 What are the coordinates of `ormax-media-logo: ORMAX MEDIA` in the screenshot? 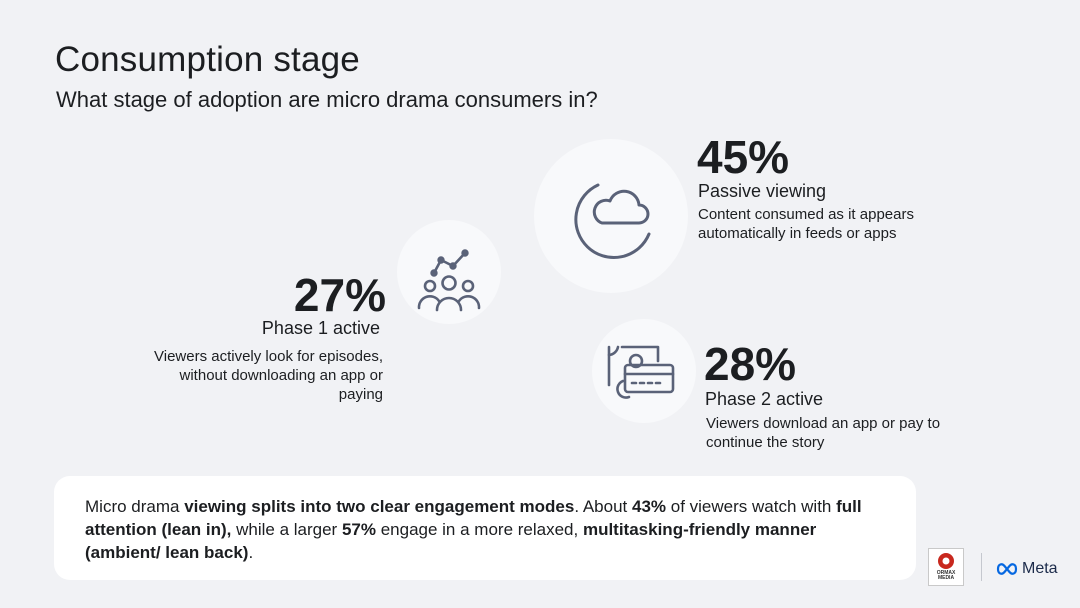 It's located at (946, 567).